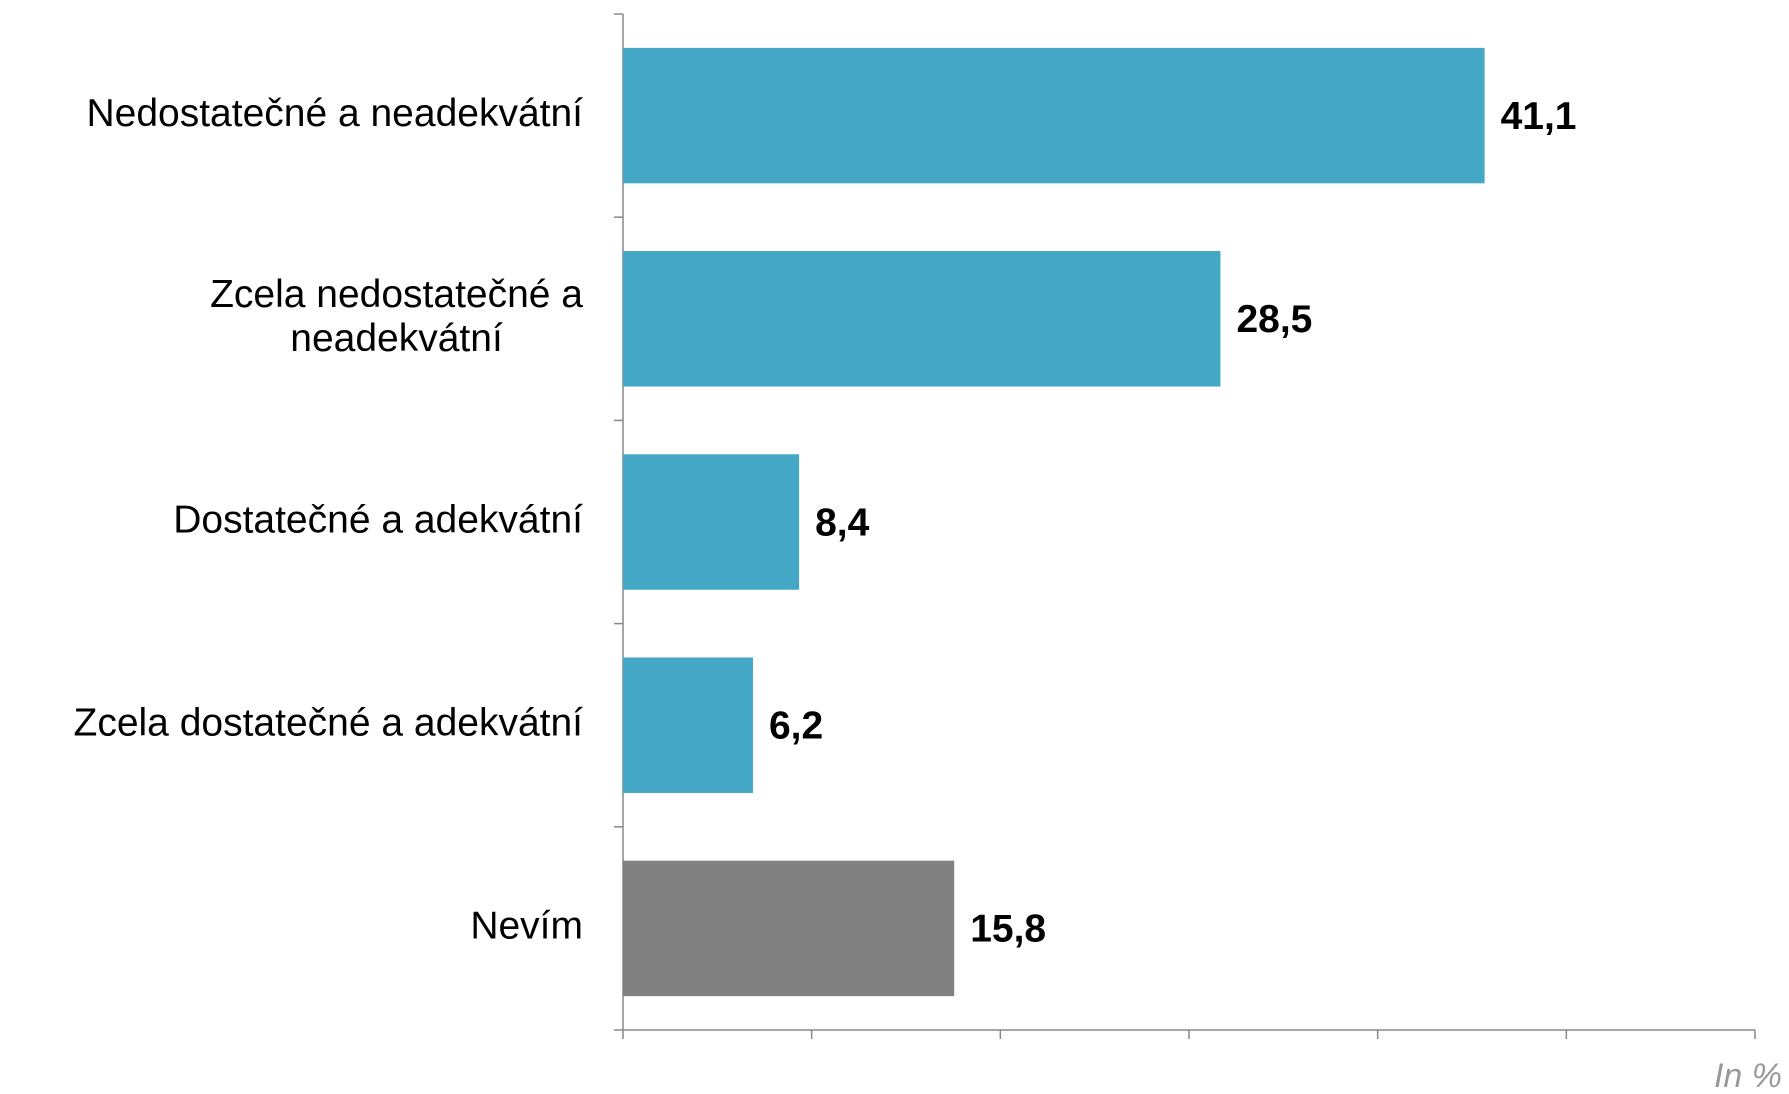  What do you see at coordinates (1008, 929) in the screenshot?
I see `value-label: 15,8` at bounding box center [1008, 929].